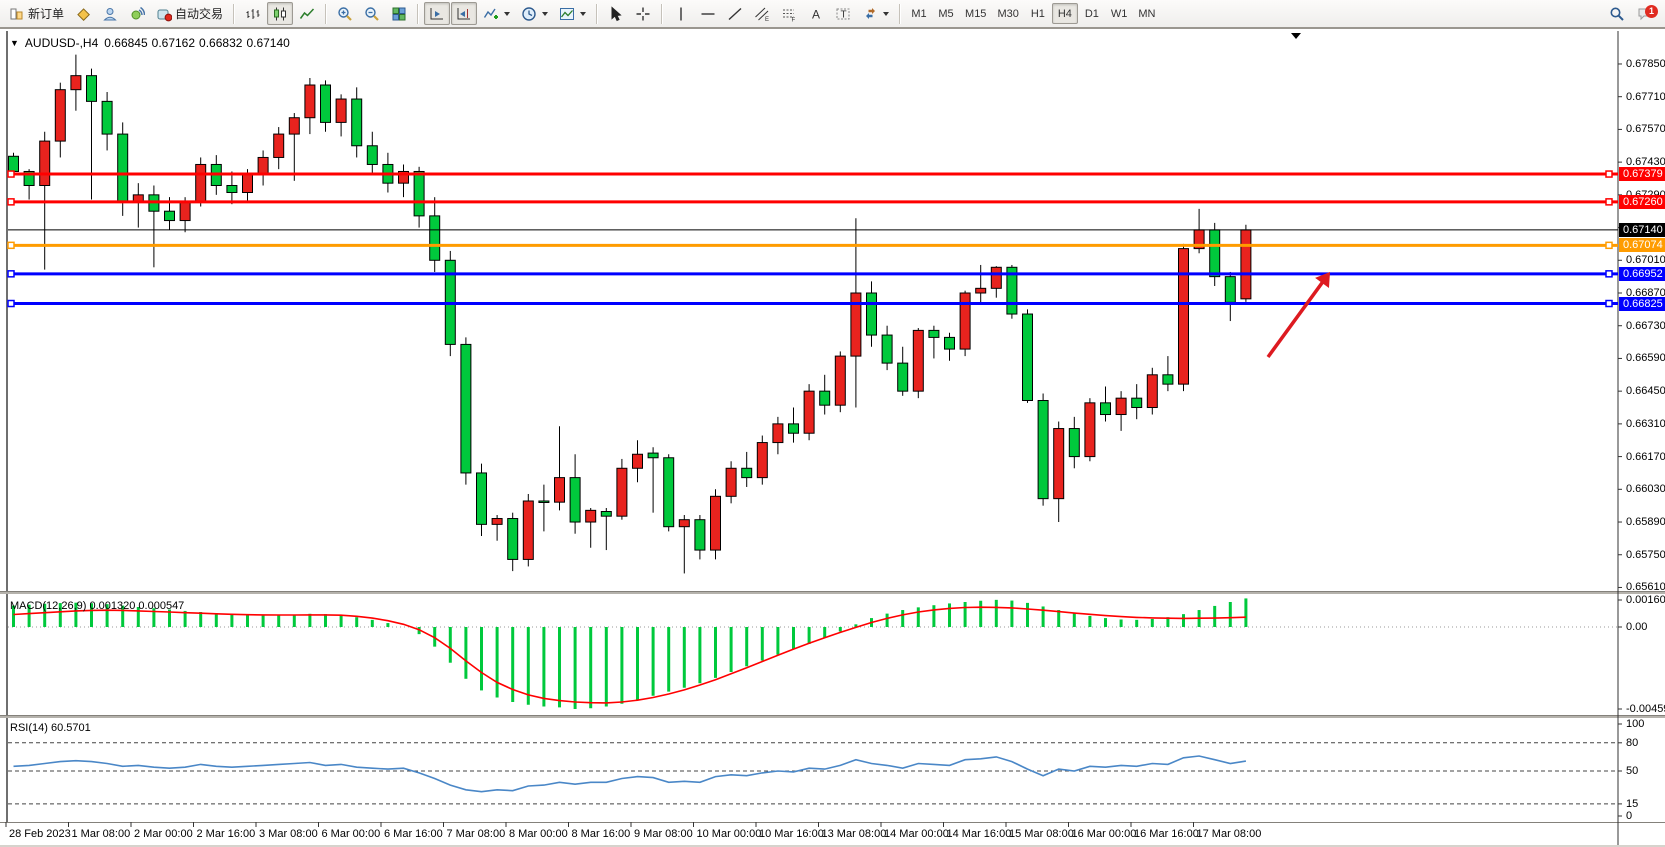  What do you see at coordinates (789, 13) in the screenshot?
I see `fibonacci-button: F` at bounding box center [789, 13].